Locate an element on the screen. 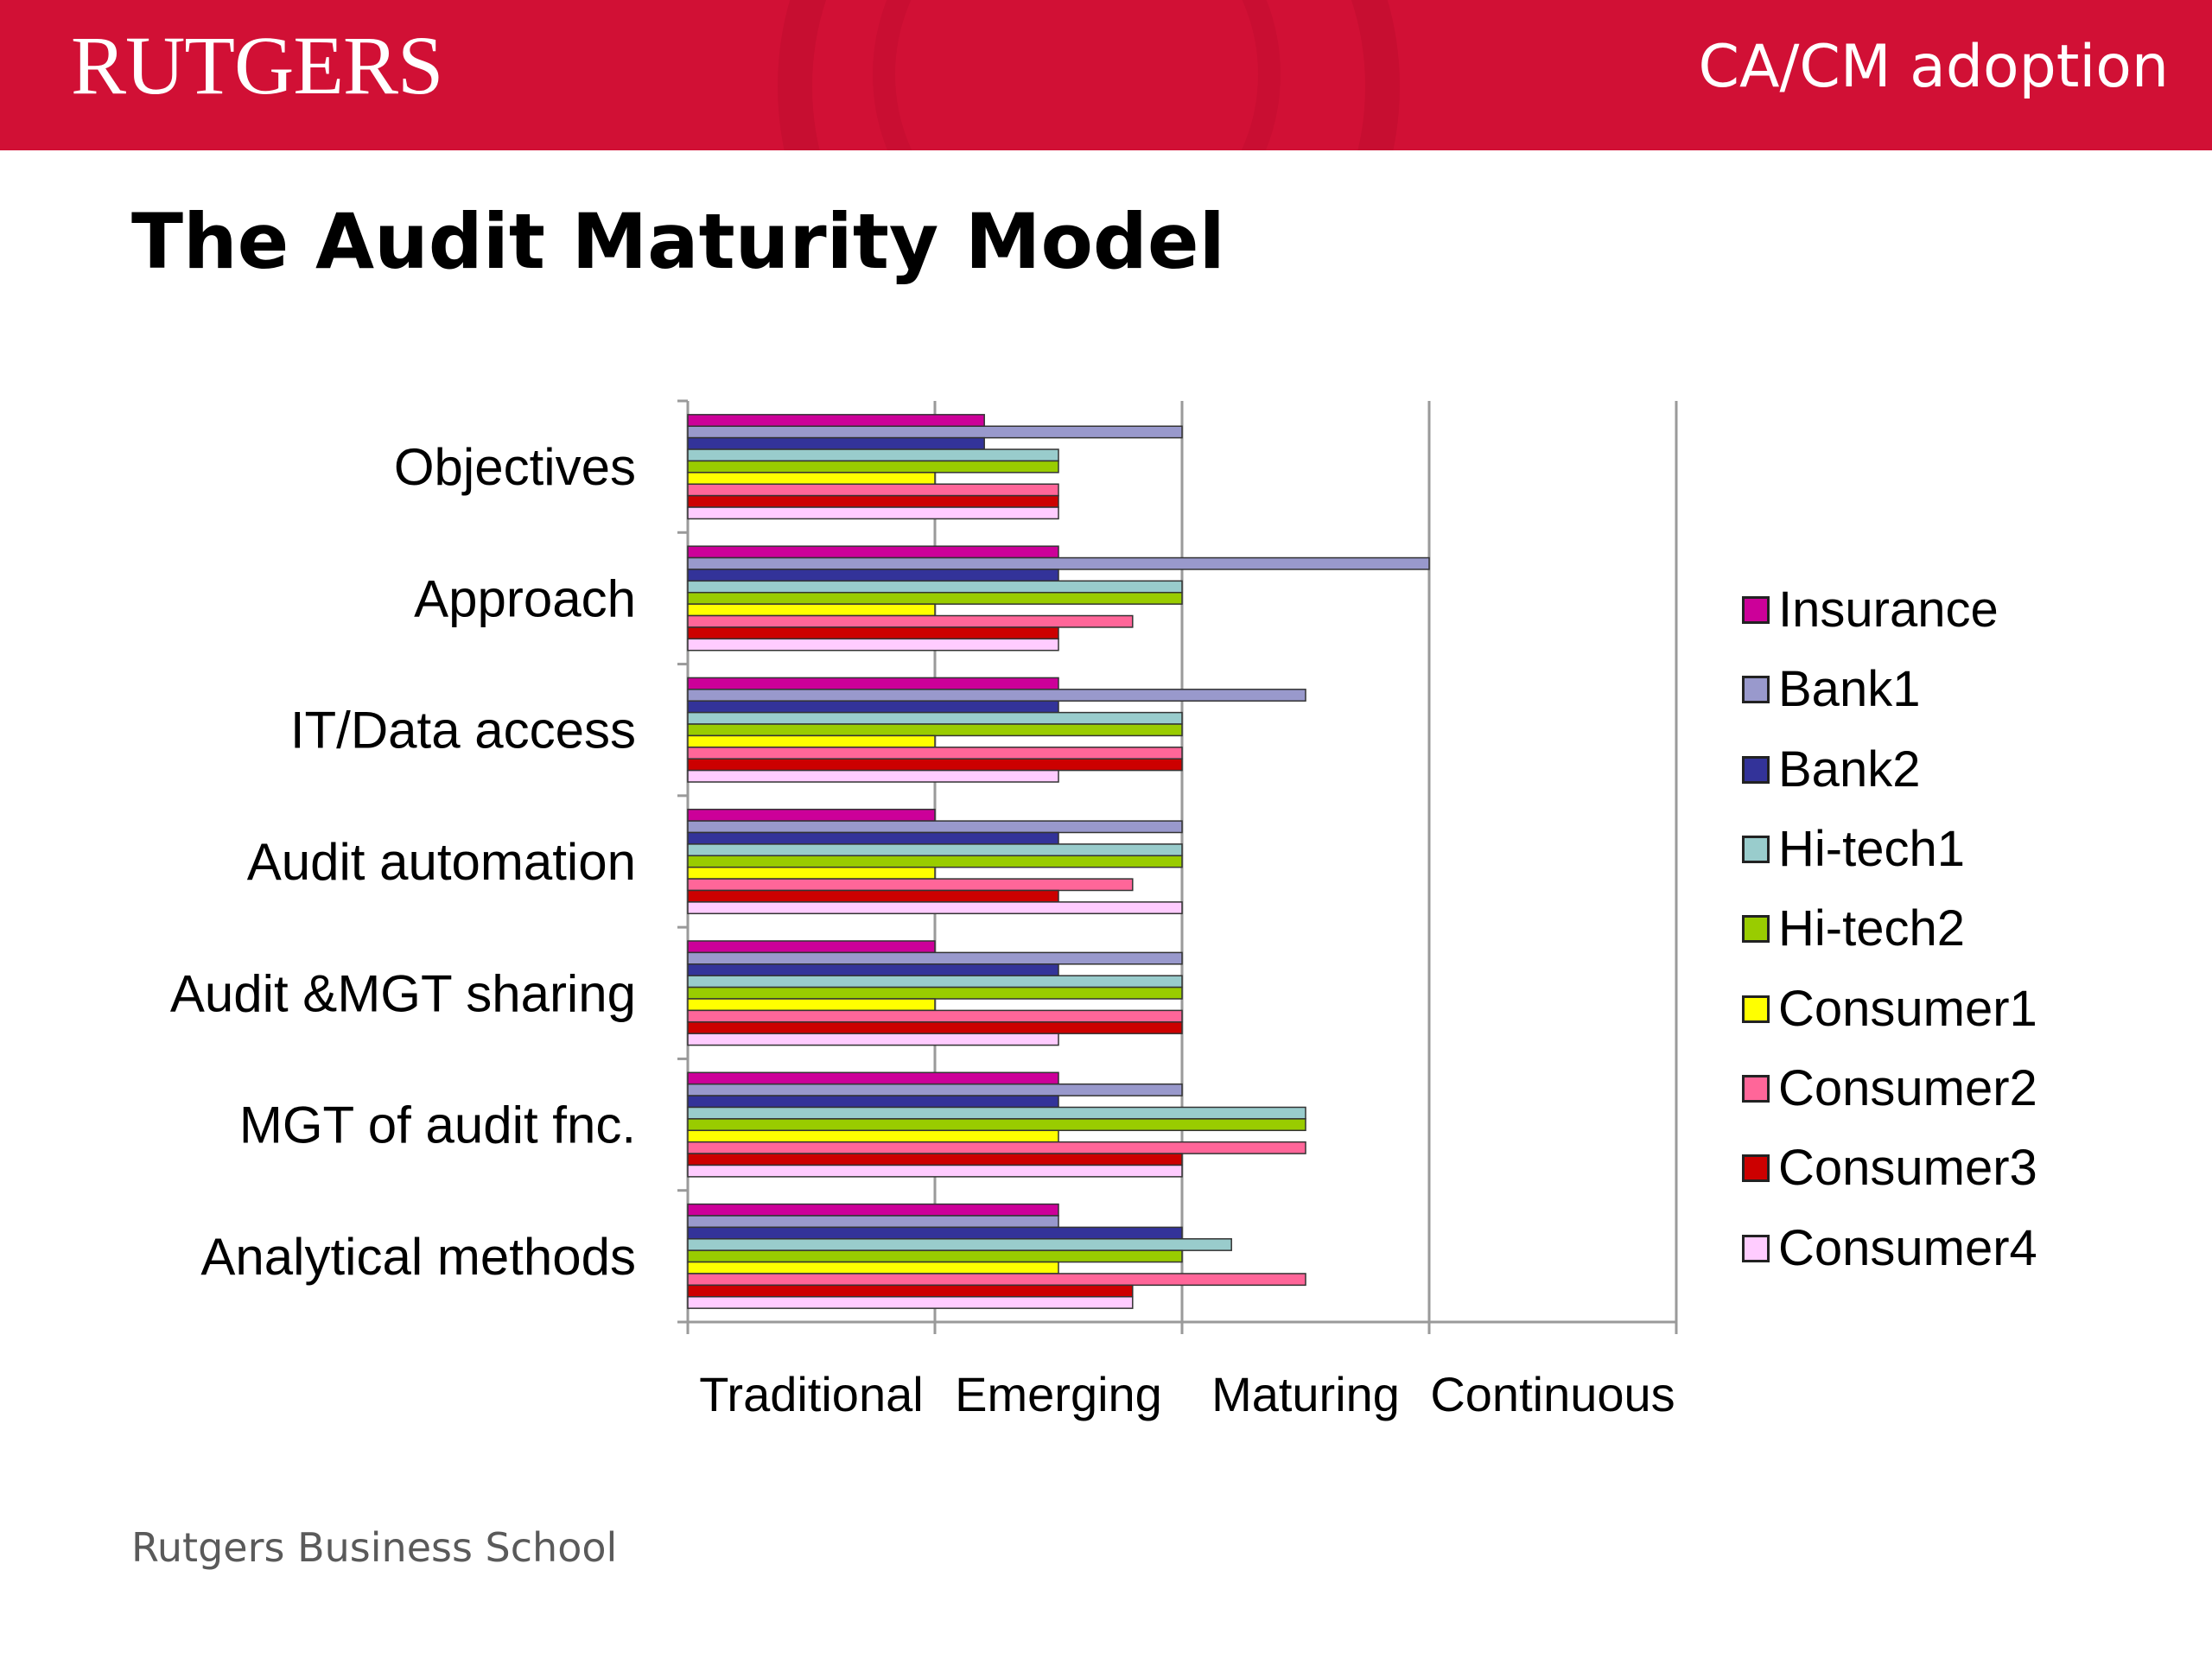 Image resolution: width=2212 pixels, height=1659 pixels. slide-title: The Audit Maturity Model is located at coordinates (678, 241).